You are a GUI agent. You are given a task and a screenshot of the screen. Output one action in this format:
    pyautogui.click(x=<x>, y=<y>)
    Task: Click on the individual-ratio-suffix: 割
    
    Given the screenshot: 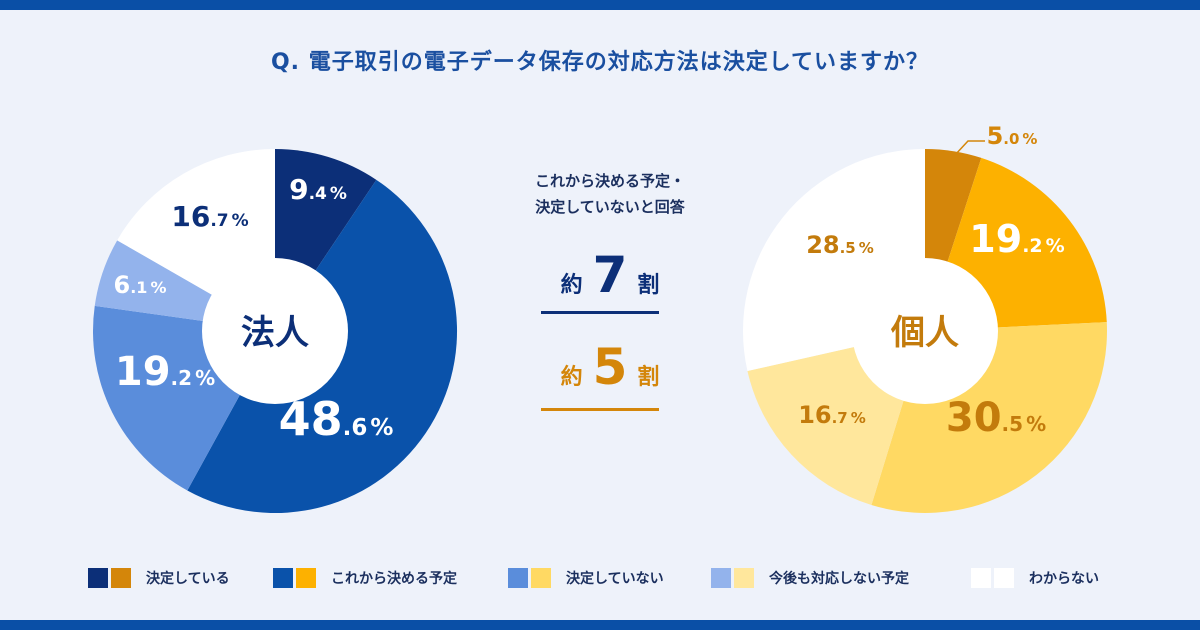 What is the action you would take?
    pyautogui.click(x=648, y=377)
    